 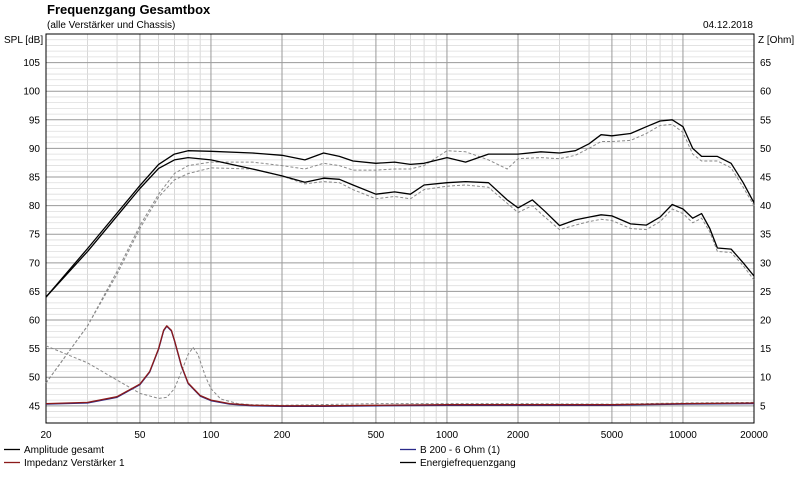 What do you see at coordinates (35, 120) in the screenshot?
I see `y-left-tick-label: 95` at bounding box center [35, 120].